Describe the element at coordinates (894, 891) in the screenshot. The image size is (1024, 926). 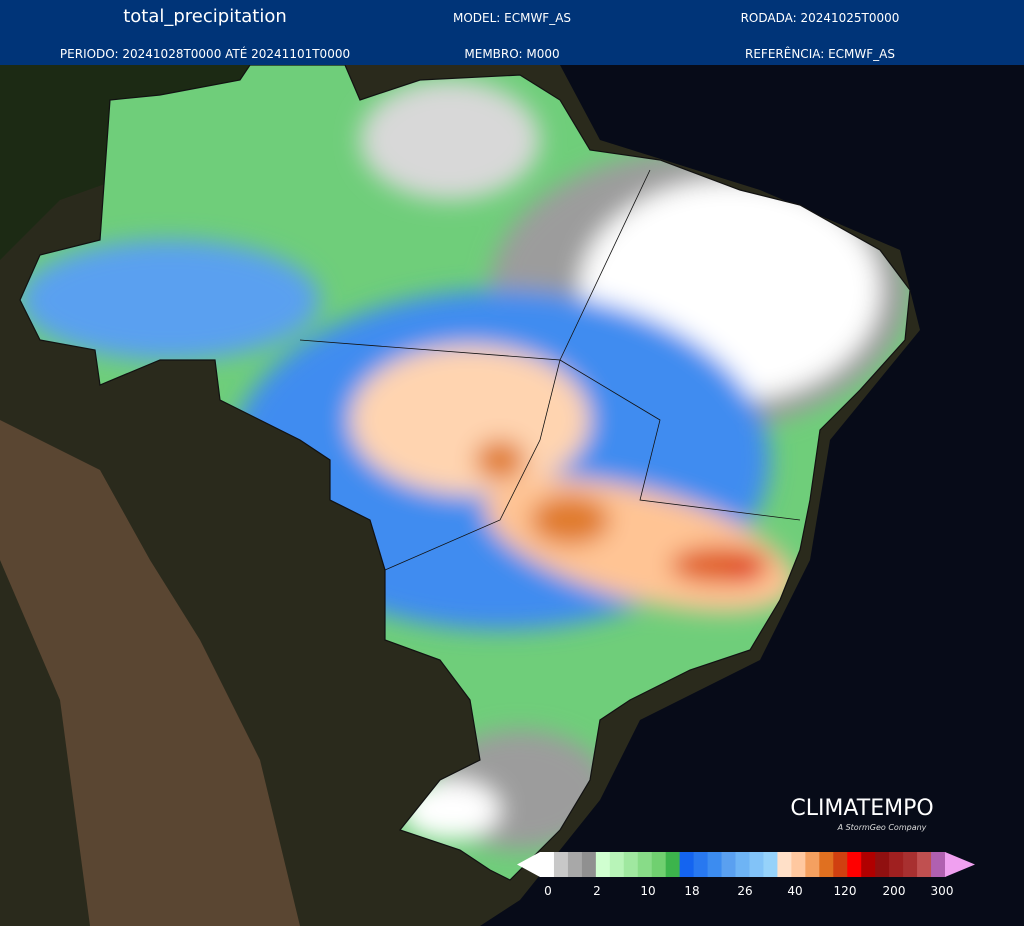
I see `colorbar-tick-label: 200` at that location.